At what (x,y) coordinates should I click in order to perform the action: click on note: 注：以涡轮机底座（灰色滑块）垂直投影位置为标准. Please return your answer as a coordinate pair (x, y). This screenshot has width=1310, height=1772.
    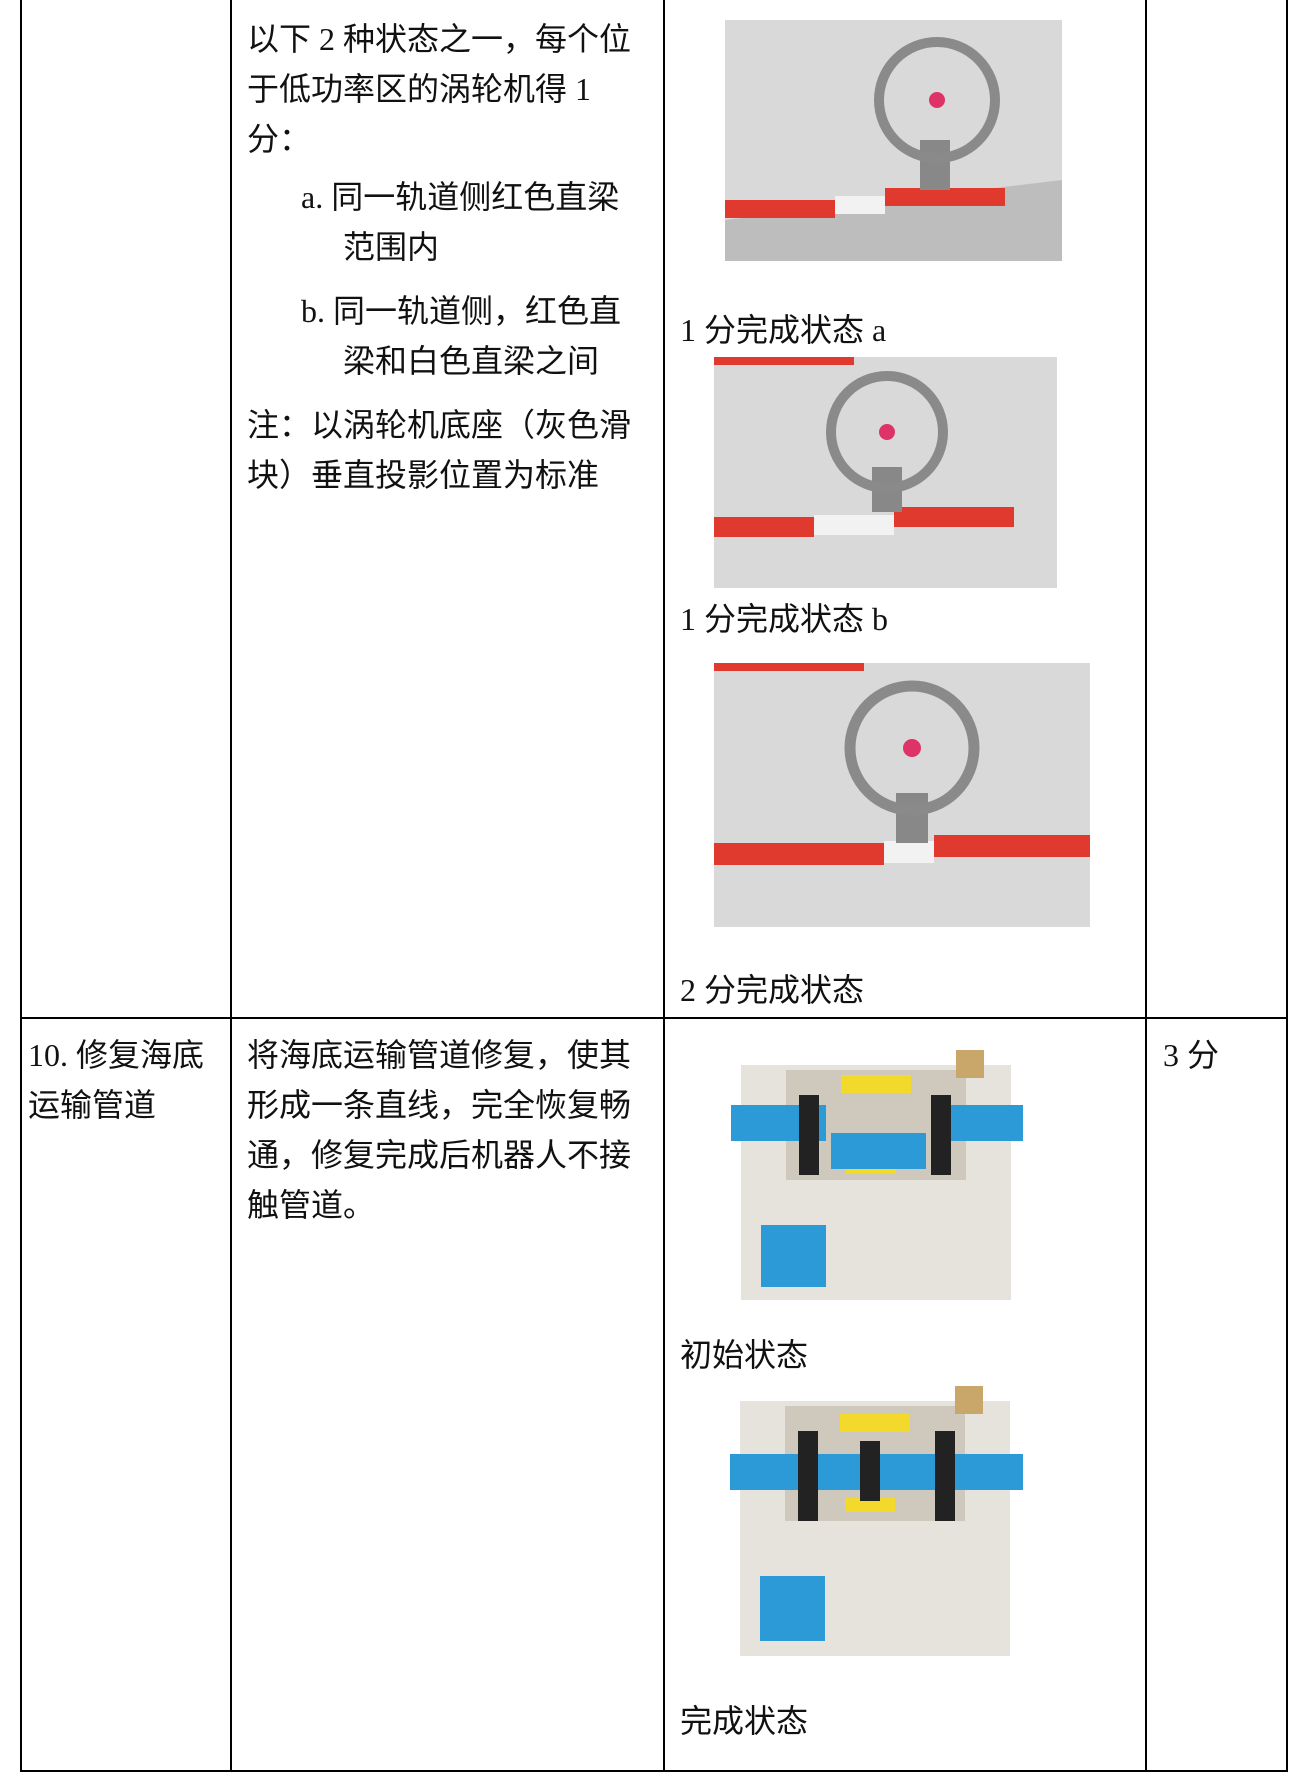
    Looking at the image, I should click on (439, 450).